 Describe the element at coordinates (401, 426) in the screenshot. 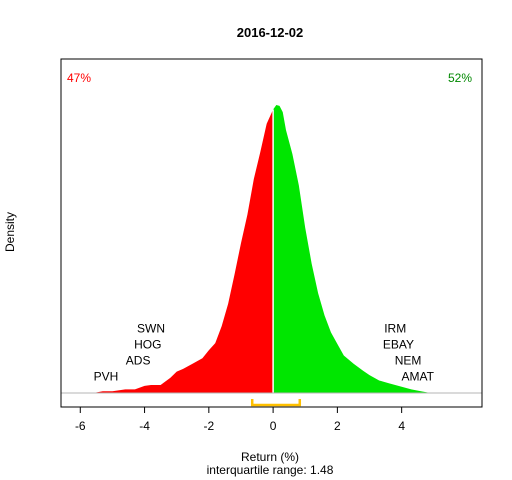

I see `x-tick-label: 4` at that location.